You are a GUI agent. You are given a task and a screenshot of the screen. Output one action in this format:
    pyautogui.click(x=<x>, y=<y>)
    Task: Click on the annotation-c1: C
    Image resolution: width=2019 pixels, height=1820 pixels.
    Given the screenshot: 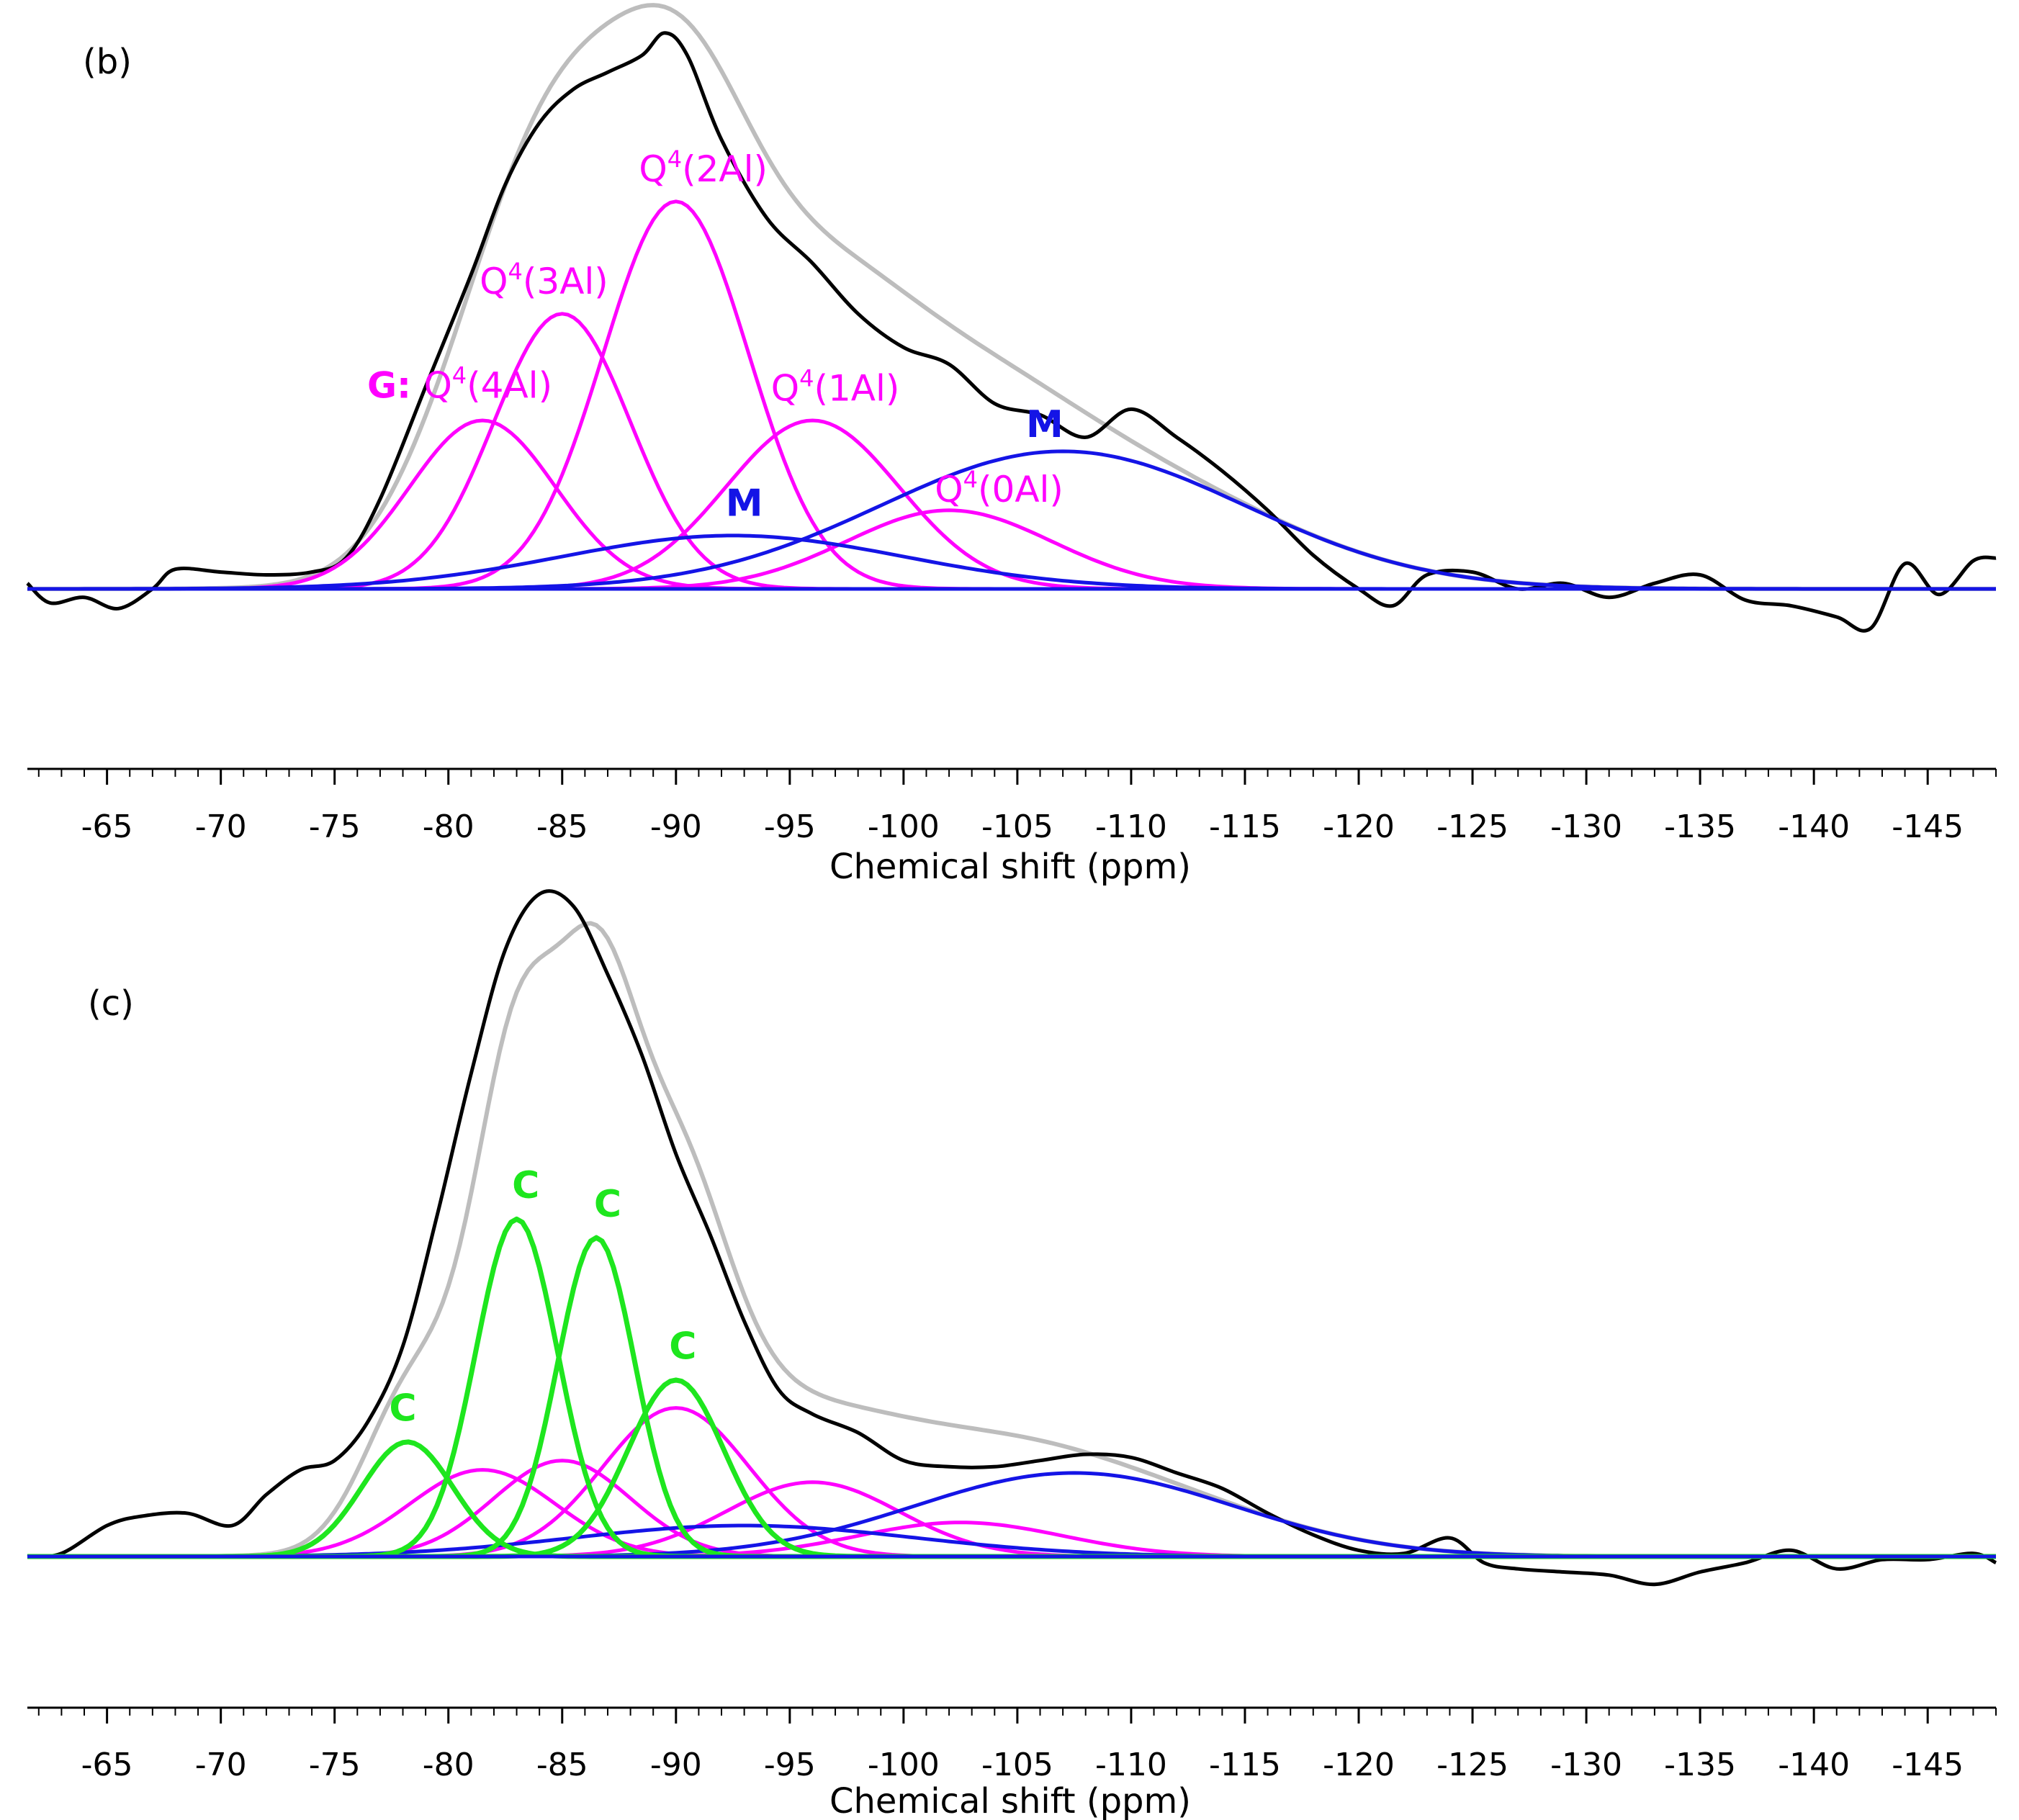 What is the action you would take?
    pyautogui.click(x=402, y=1409)
    